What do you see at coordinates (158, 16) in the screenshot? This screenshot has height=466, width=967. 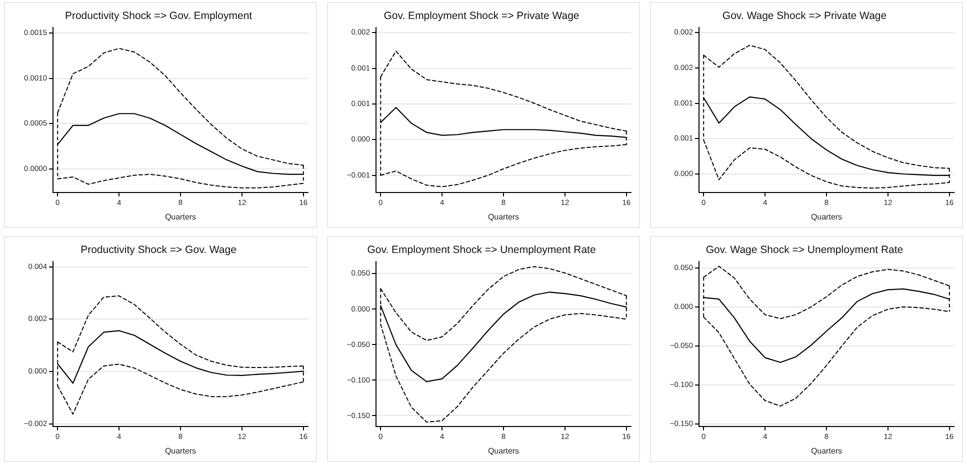 I see `chart-title: Productivity Shock => Gov. Employment` at bounding box center [158, 16].